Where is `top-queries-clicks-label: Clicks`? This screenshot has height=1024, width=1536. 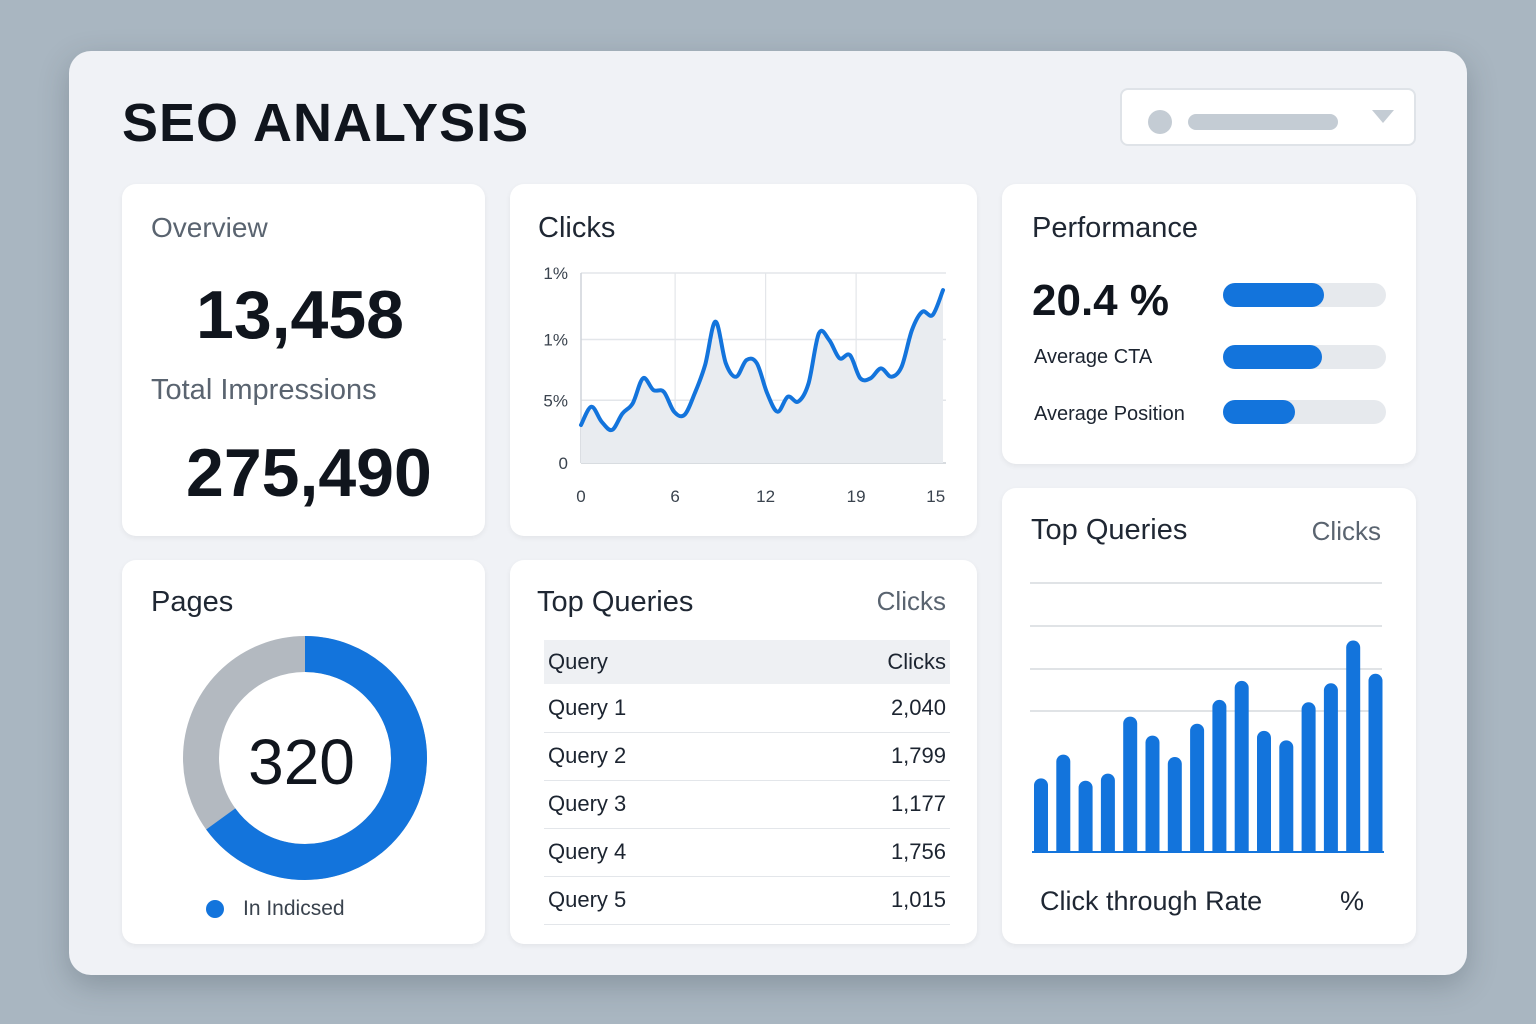
top-queries-clicks-label: Clicks is located at coordinates (911, 601).